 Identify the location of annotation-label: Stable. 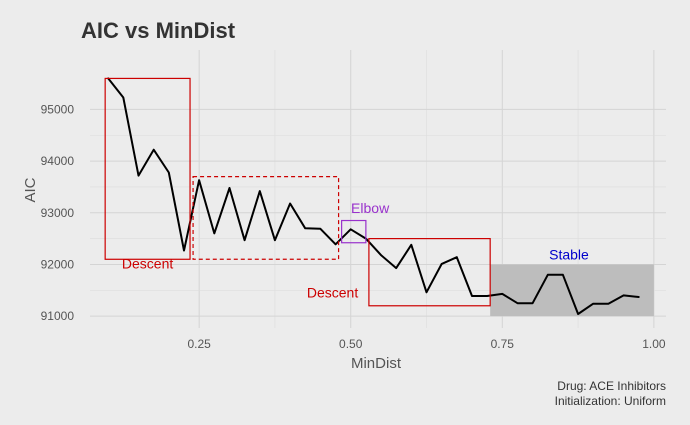
(569, 254).